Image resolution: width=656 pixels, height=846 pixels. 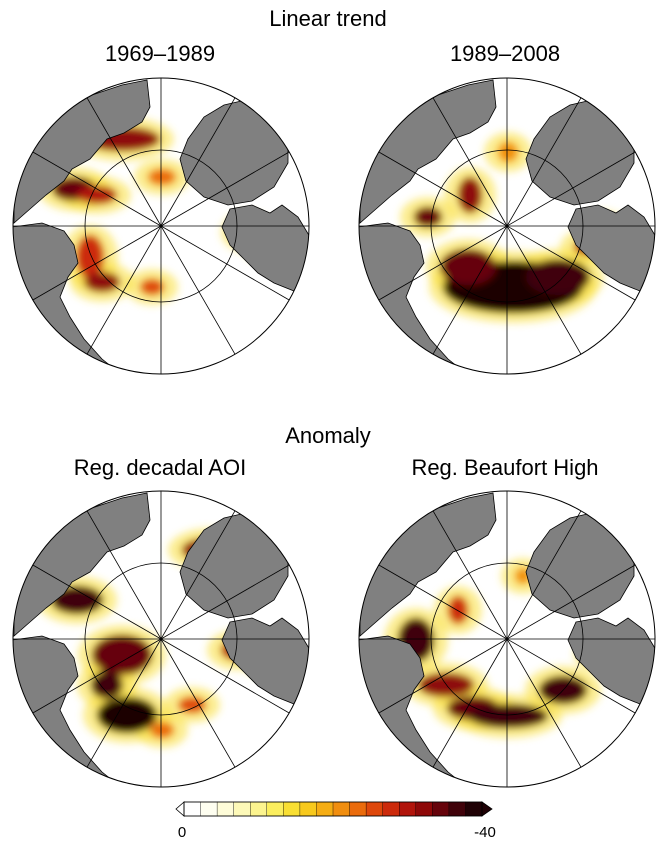 What do you see at coordinates (328, 435) in the screenshot?
I see `heading-anomaly: Anomaly` at bounding box center [328, 435].